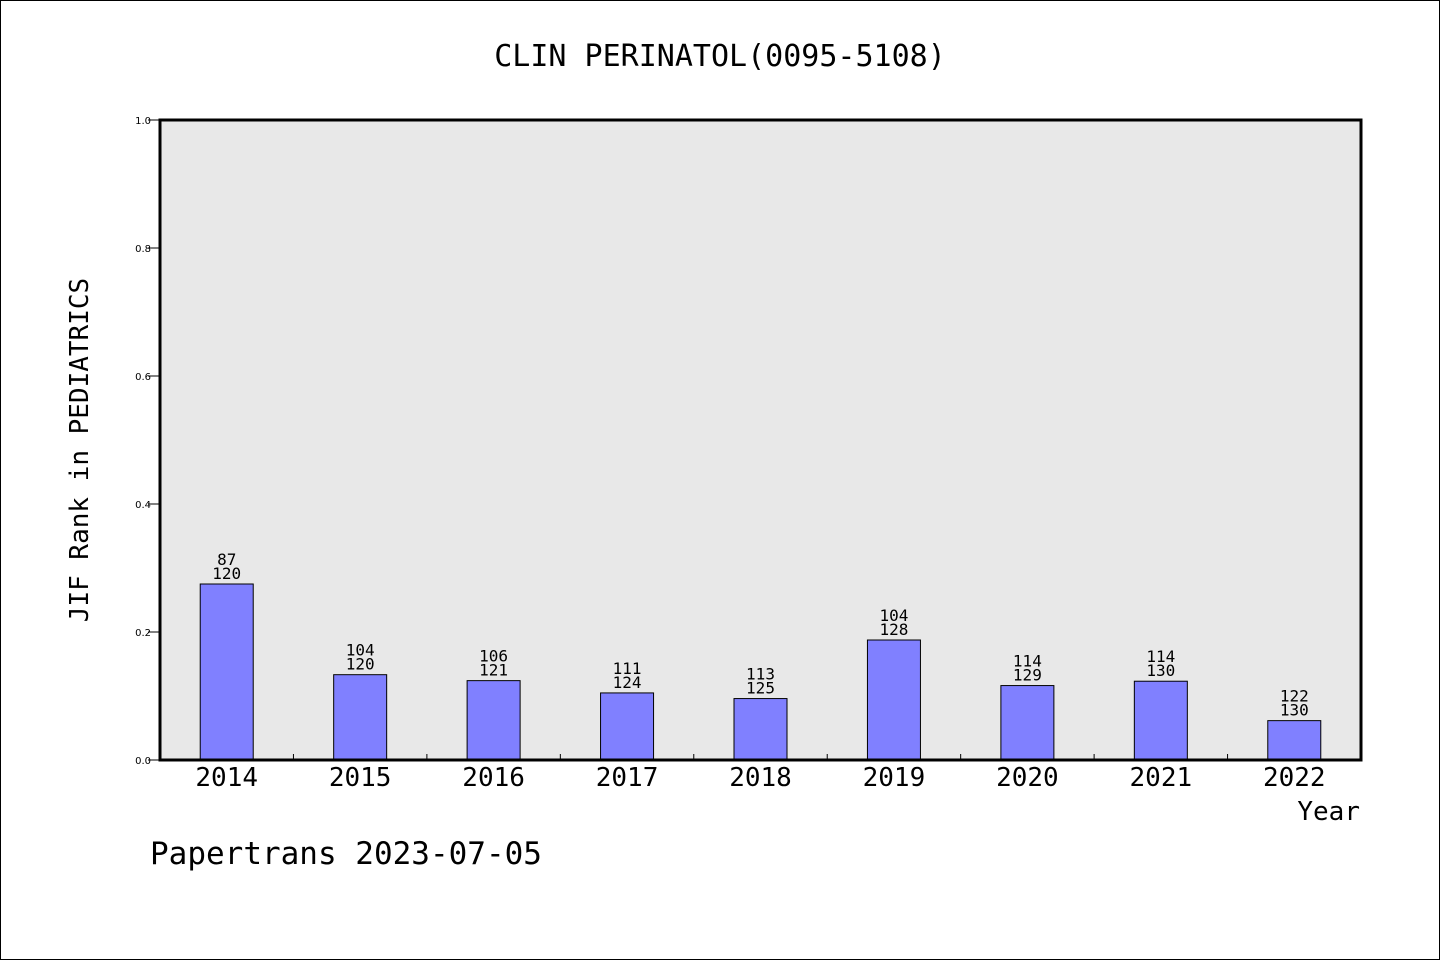  Describe the element at coordinates (143, 121) in the screenshot. I see `y-tick-label: 1.0` at that location.